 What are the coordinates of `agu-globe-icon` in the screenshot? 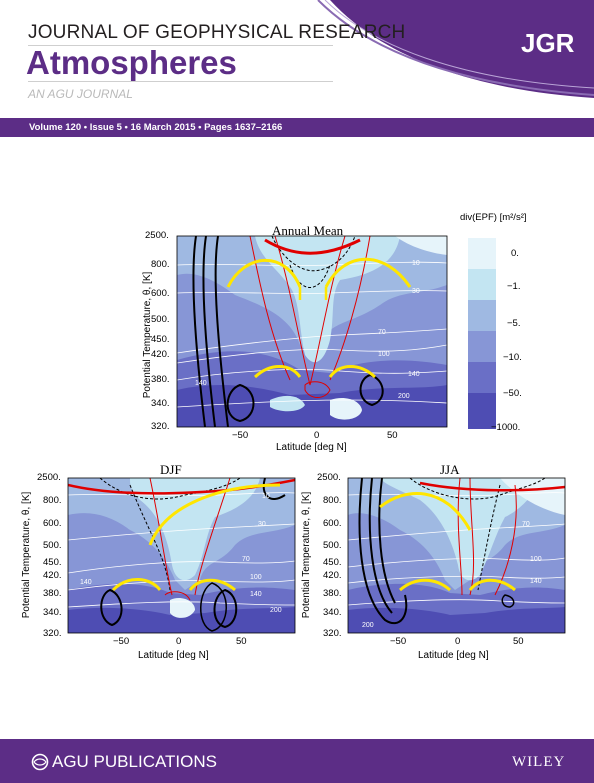 It's located at (40, 762).